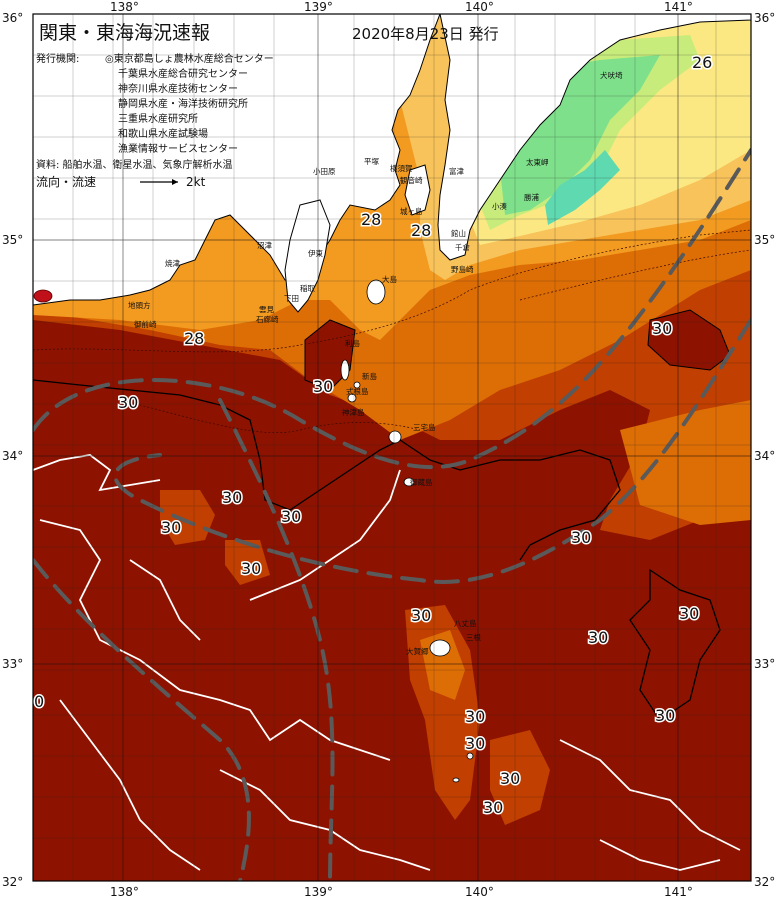  What do you see at coordinates (764, 240) in the screenshot?
I see `lat-tick-right: 35°` at bounding box center [764, 240].